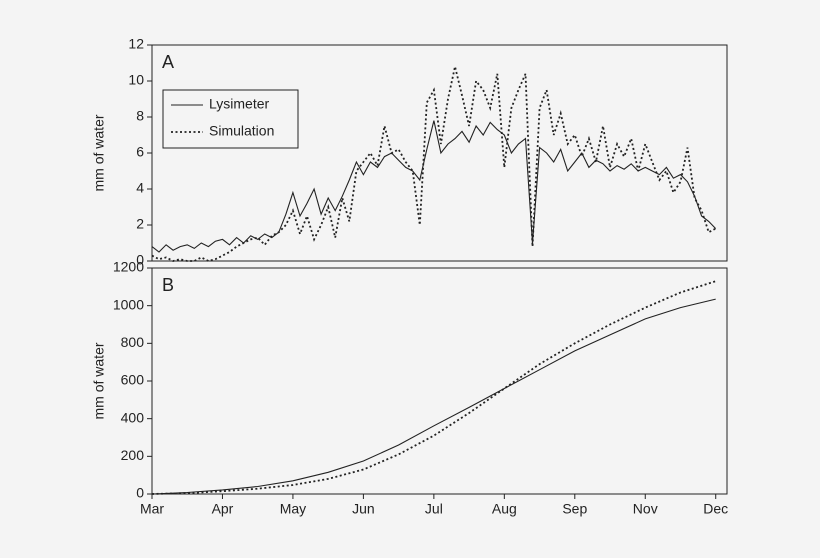  What do you see at coordinates (504, 509) in the screenshot?
I see `x-tick-label: Aug` at bounding box center [504, 509].